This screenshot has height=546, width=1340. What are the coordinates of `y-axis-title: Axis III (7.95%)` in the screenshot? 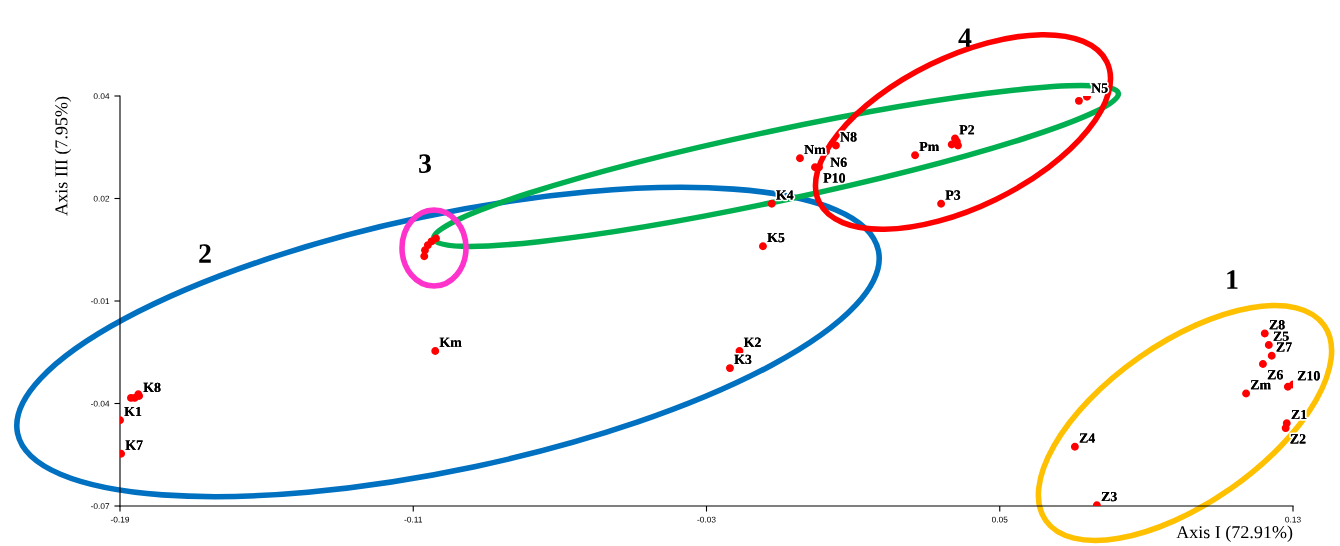 It's located at (63, 156).